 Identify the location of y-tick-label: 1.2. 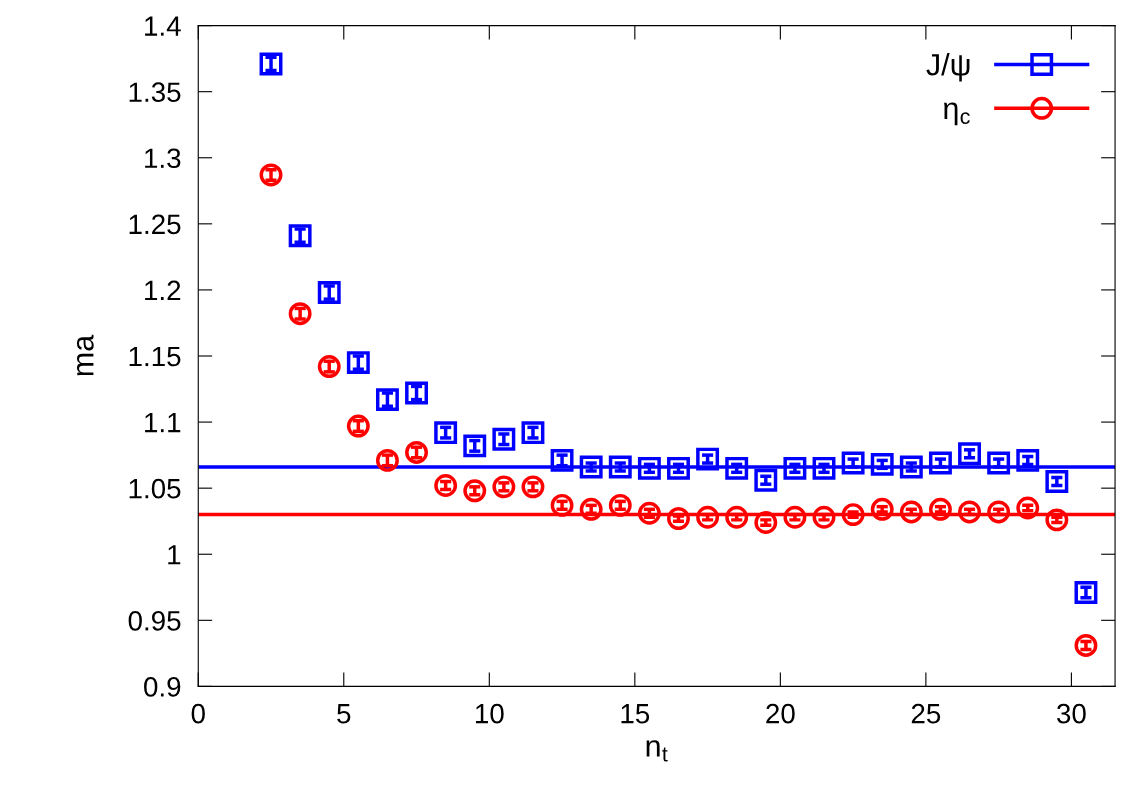
(163, 290).